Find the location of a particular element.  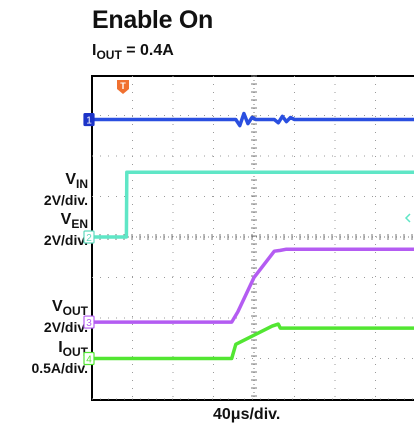

chart-subtitle: IOUT = 0.4A is located at coordinates (133, 52).